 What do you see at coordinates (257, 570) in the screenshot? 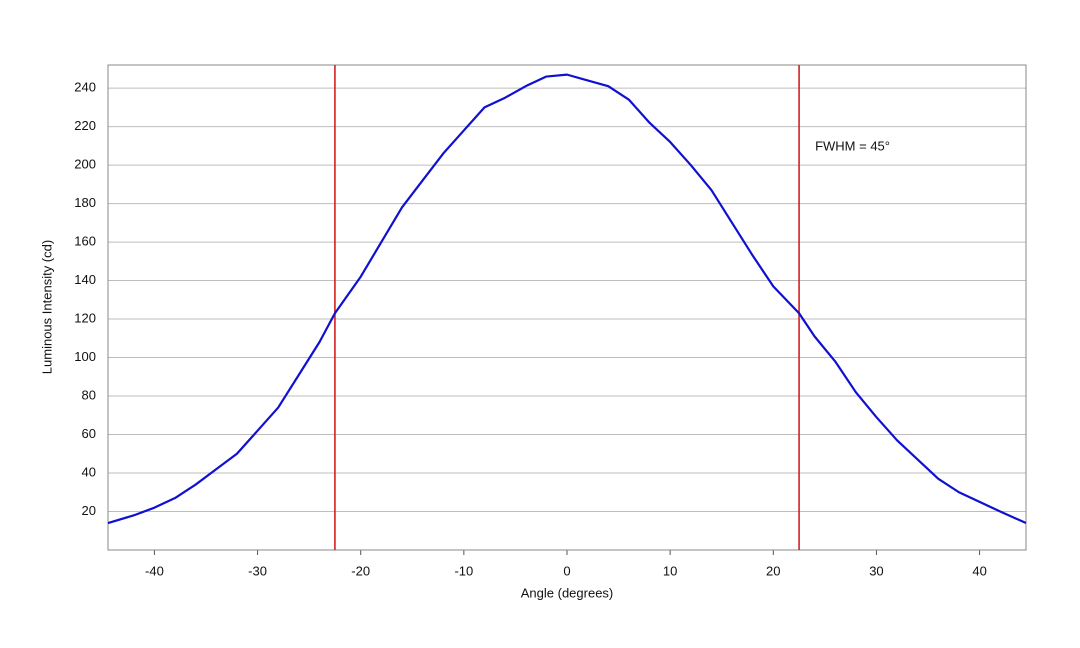
I see `x-tick-label: -30` at bounding box center [257, 570].